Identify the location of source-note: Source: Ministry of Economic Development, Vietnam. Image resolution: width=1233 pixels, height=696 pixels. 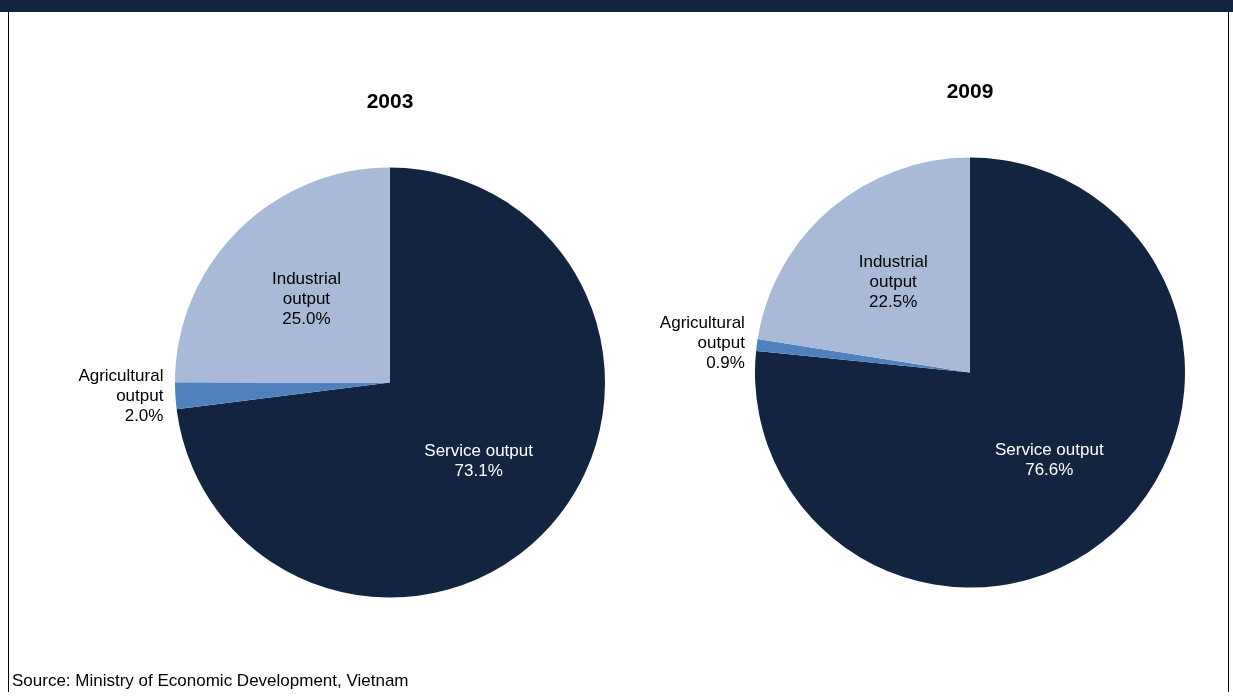
(210, 681).